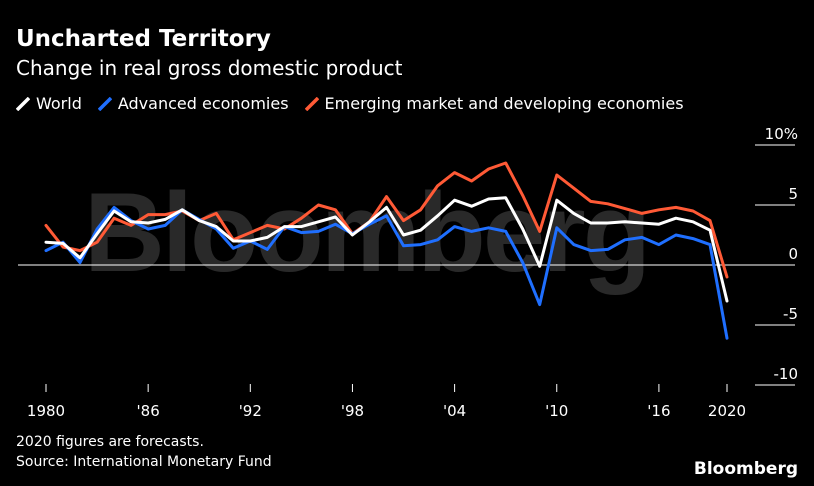 The width and height of the screenshot is (814, 486). What do you see at coordinates (311, 103) in the screenshot?
I see `legend-swatch-emerging` at bounding box center [311, 103].